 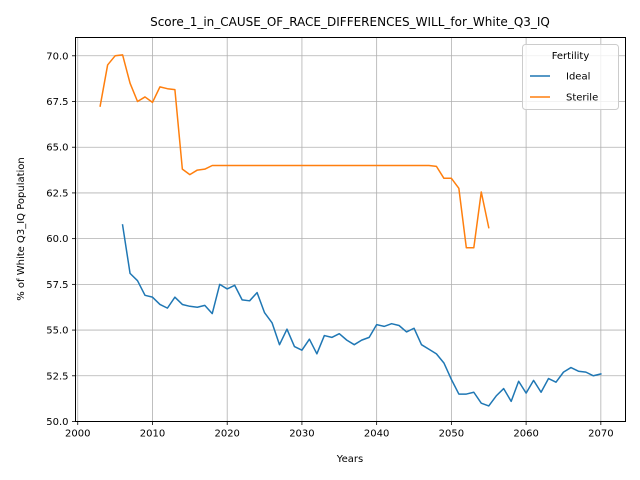 I want to click on y-tick-label: 65.0, so click(x=57, y=148).